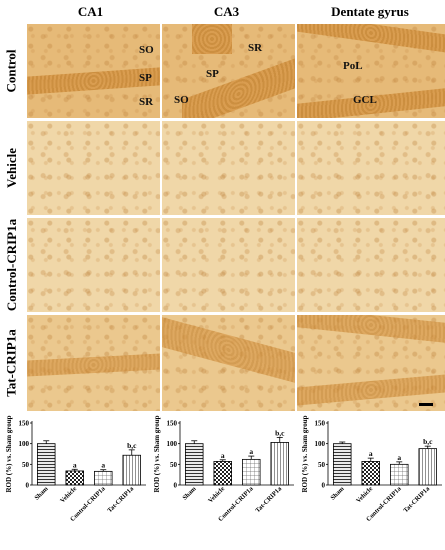 The image size is (445, 550). I want to click on micrograph-control-crip1a-ca1, so click(93, 265).